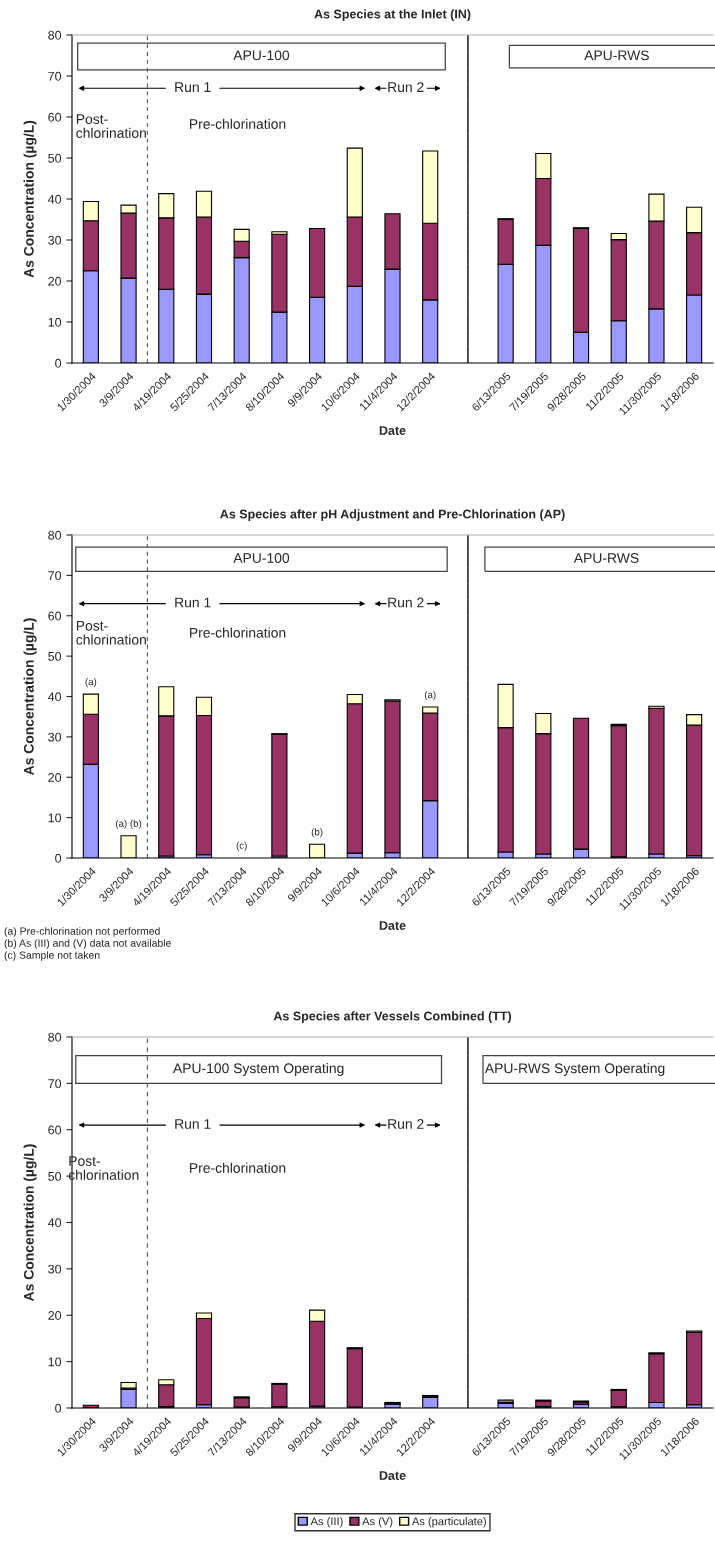 The width and height of the screenshot is (715, 1541). I want to click on text: (c) Sample not taken, so click(52, 956).